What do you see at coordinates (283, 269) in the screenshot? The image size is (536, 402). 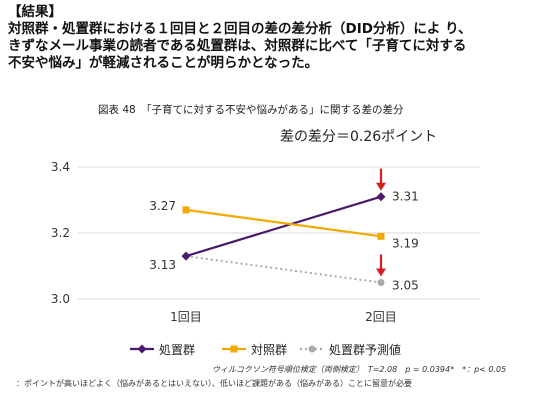 I see `predicted-series-line` at bounding box center [283, 269].